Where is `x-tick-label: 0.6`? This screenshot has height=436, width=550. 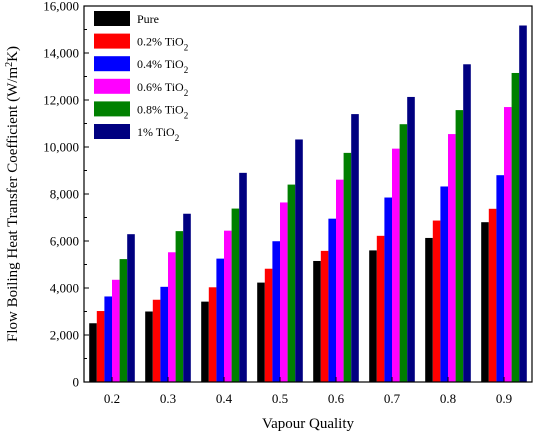
x-tick-label: 0.6 is located at coordinates (336, 398).